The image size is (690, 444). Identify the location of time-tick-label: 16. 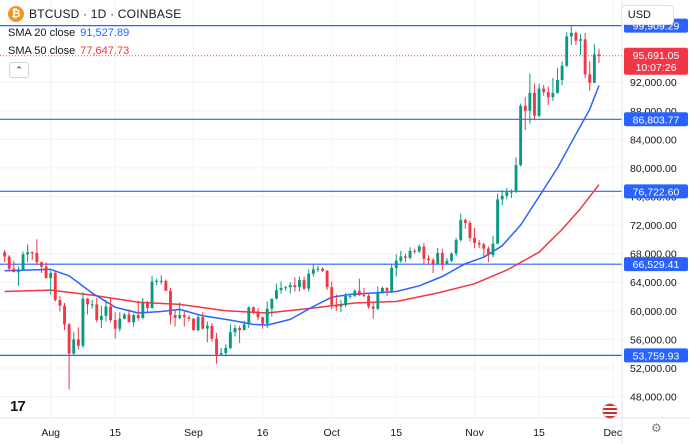
(263, 433).